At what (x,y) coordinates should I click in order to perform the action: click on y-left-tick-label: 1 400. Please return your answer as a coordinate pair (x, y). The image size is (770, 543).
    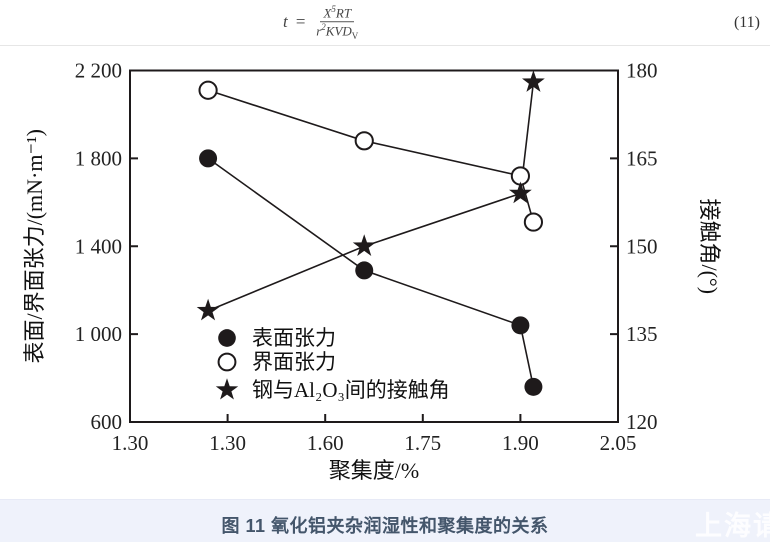
    Looking at the image, I should click on (98, 246).